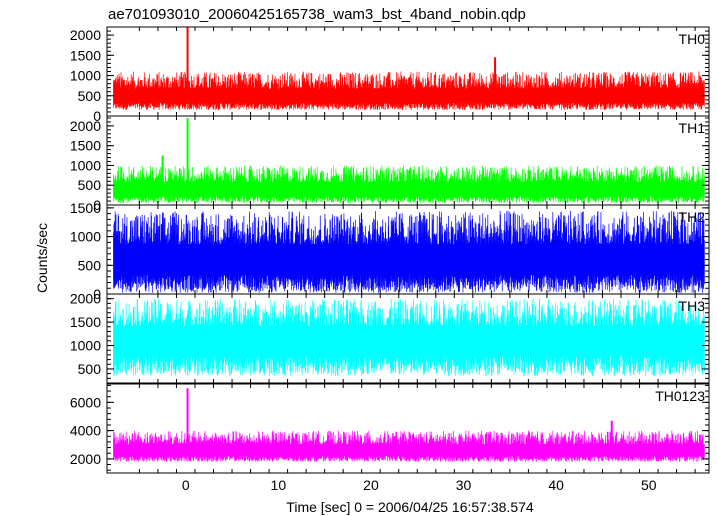 This screenshot has height=516, width=717. I want to click on y-tick-label-th1: 500, so click(90, 185).